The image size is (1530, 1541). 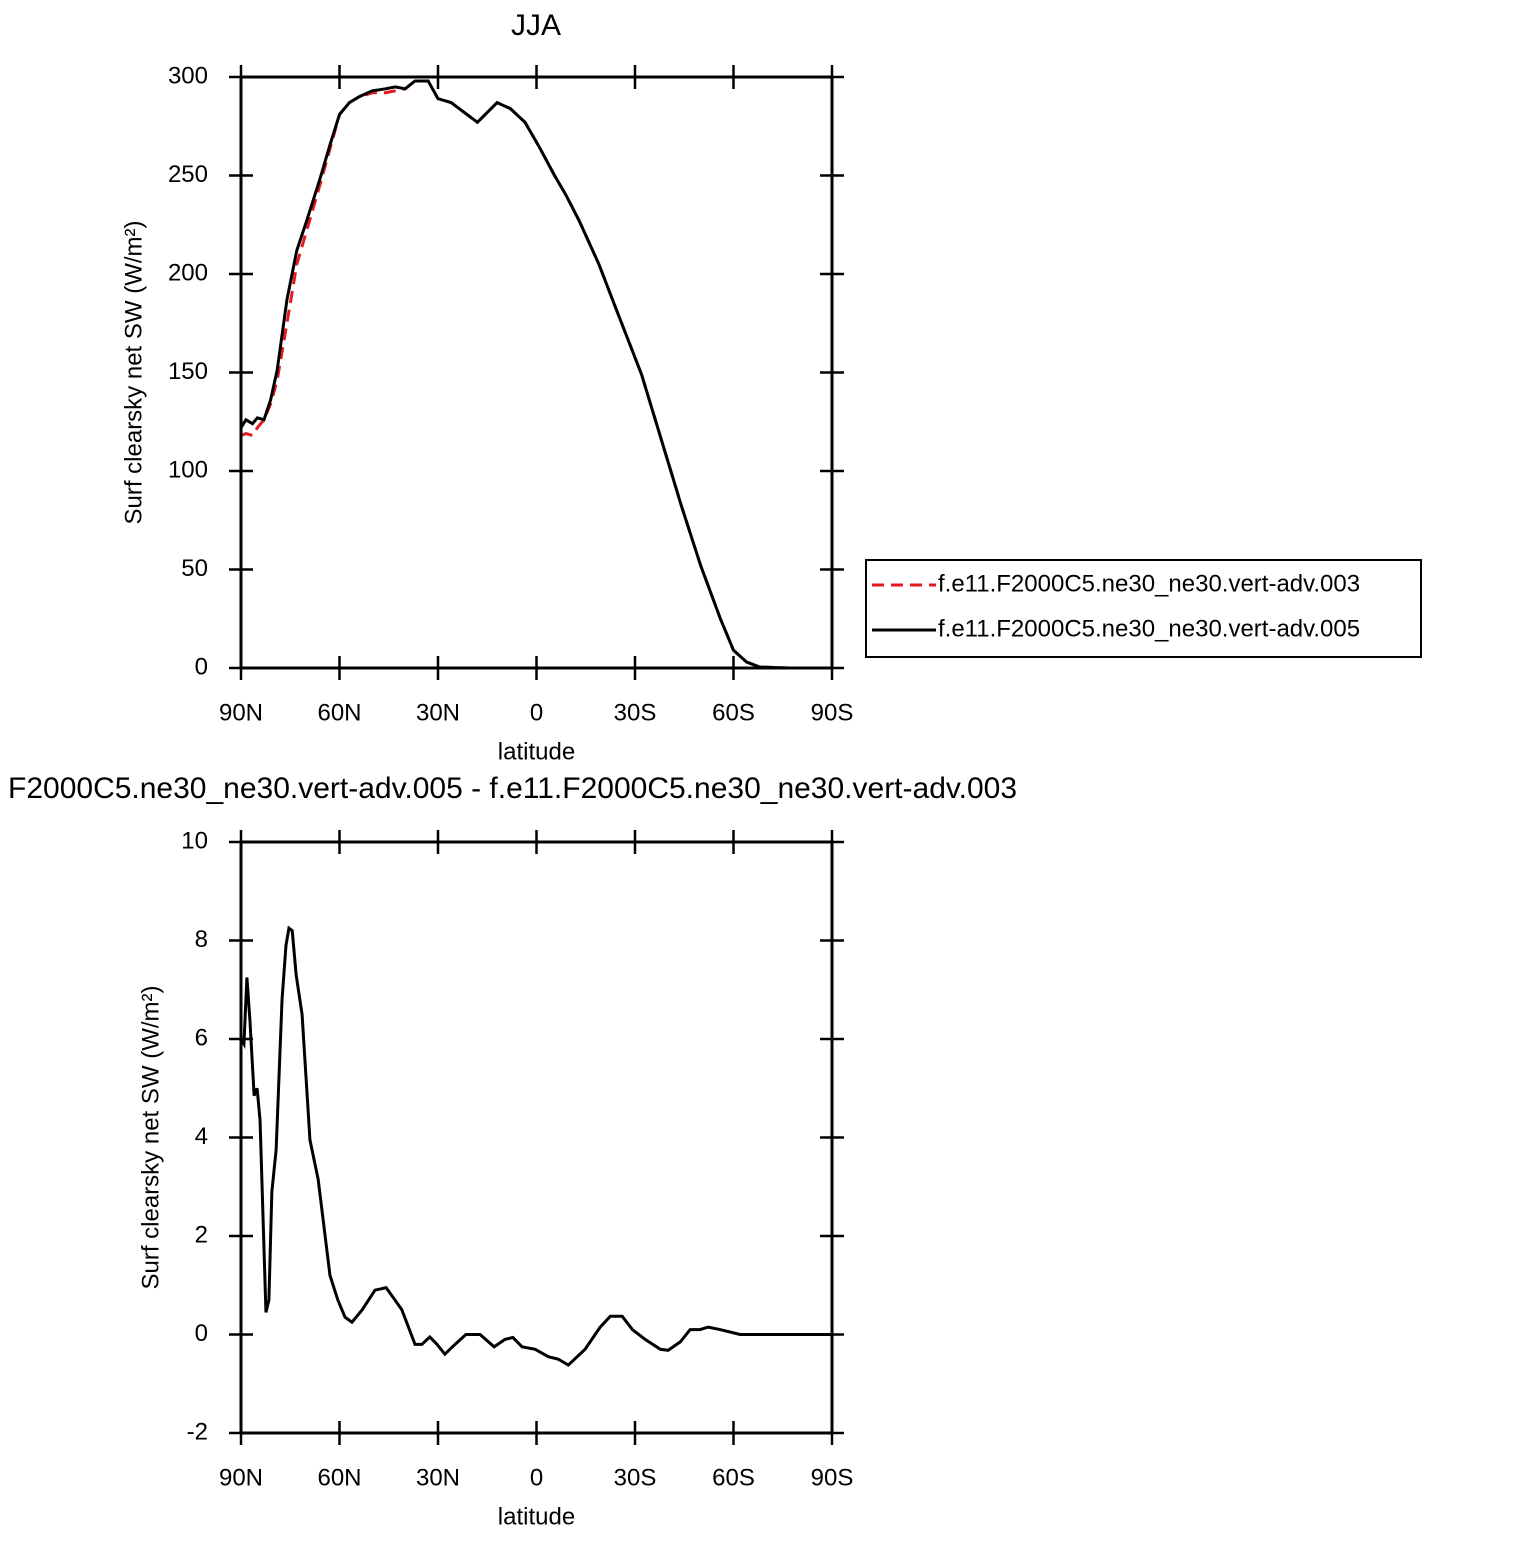 What do you see at coordinates (201, 939) in the screenshot?
I see `y-tick-label: 8` at bounding box center [201, 939].